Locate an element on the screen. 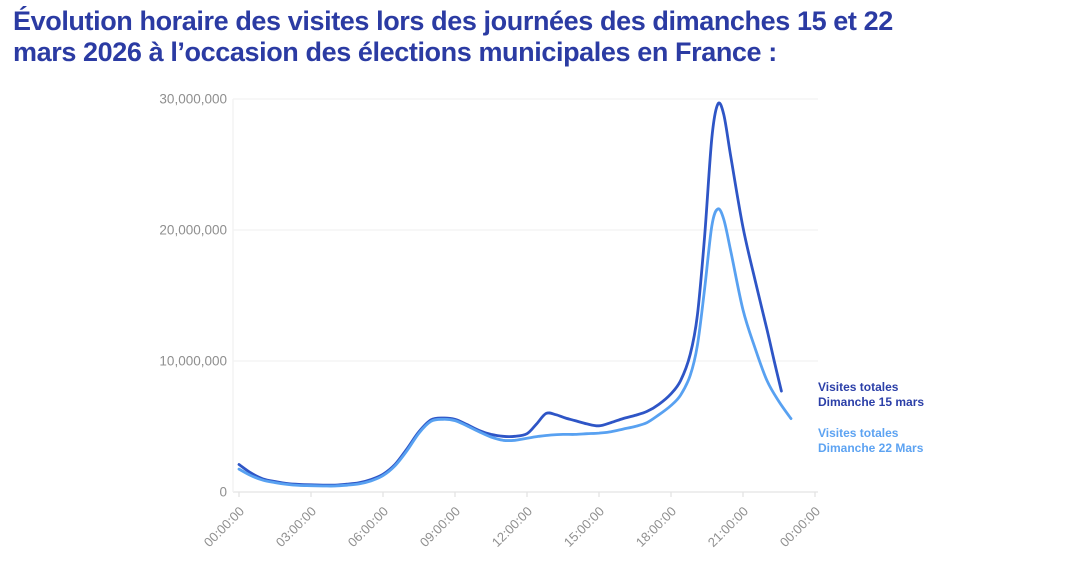  legend-item-22-mars: Visites totales Dimanche 22 Mars is located at coordinates (870, 440).